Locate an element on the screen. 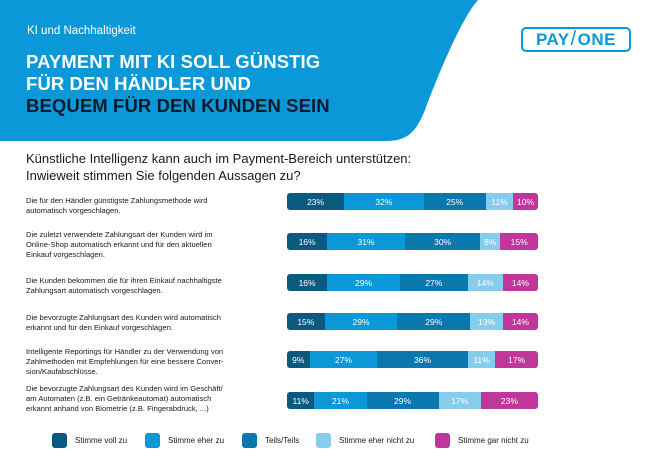  stacked-bar-3: 16% 29% 27% 14% 14% is located at coordinates (412, 282).